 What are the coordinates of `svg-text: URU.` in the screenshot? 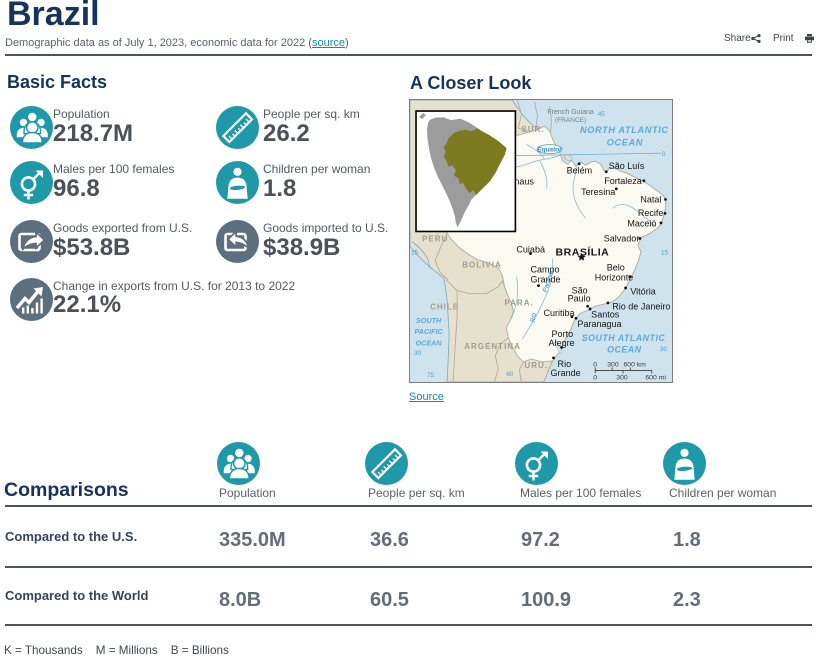 It's located at (536, 365).